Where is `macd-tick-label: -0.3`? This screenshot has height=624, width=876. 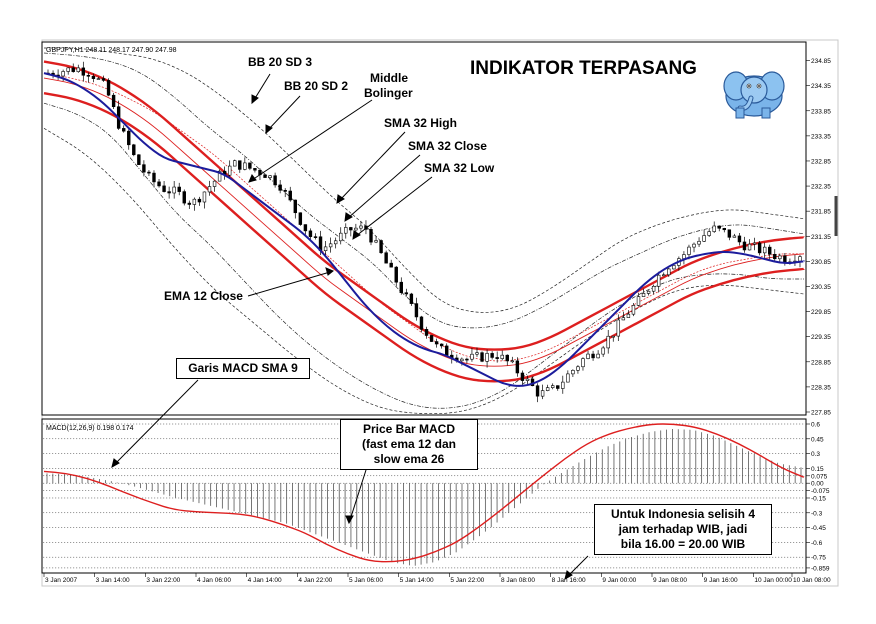
macd-tick-label: -0.3 is located at coordinates (817, 513).